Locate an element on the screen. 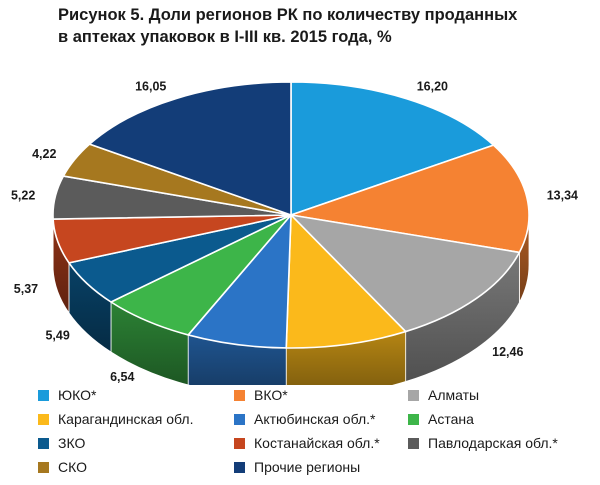 Image resolution: width=600 pixels, height=485 pixels. legend-item-8: Павлодарская обл.* is located at coordinates (483, 443).